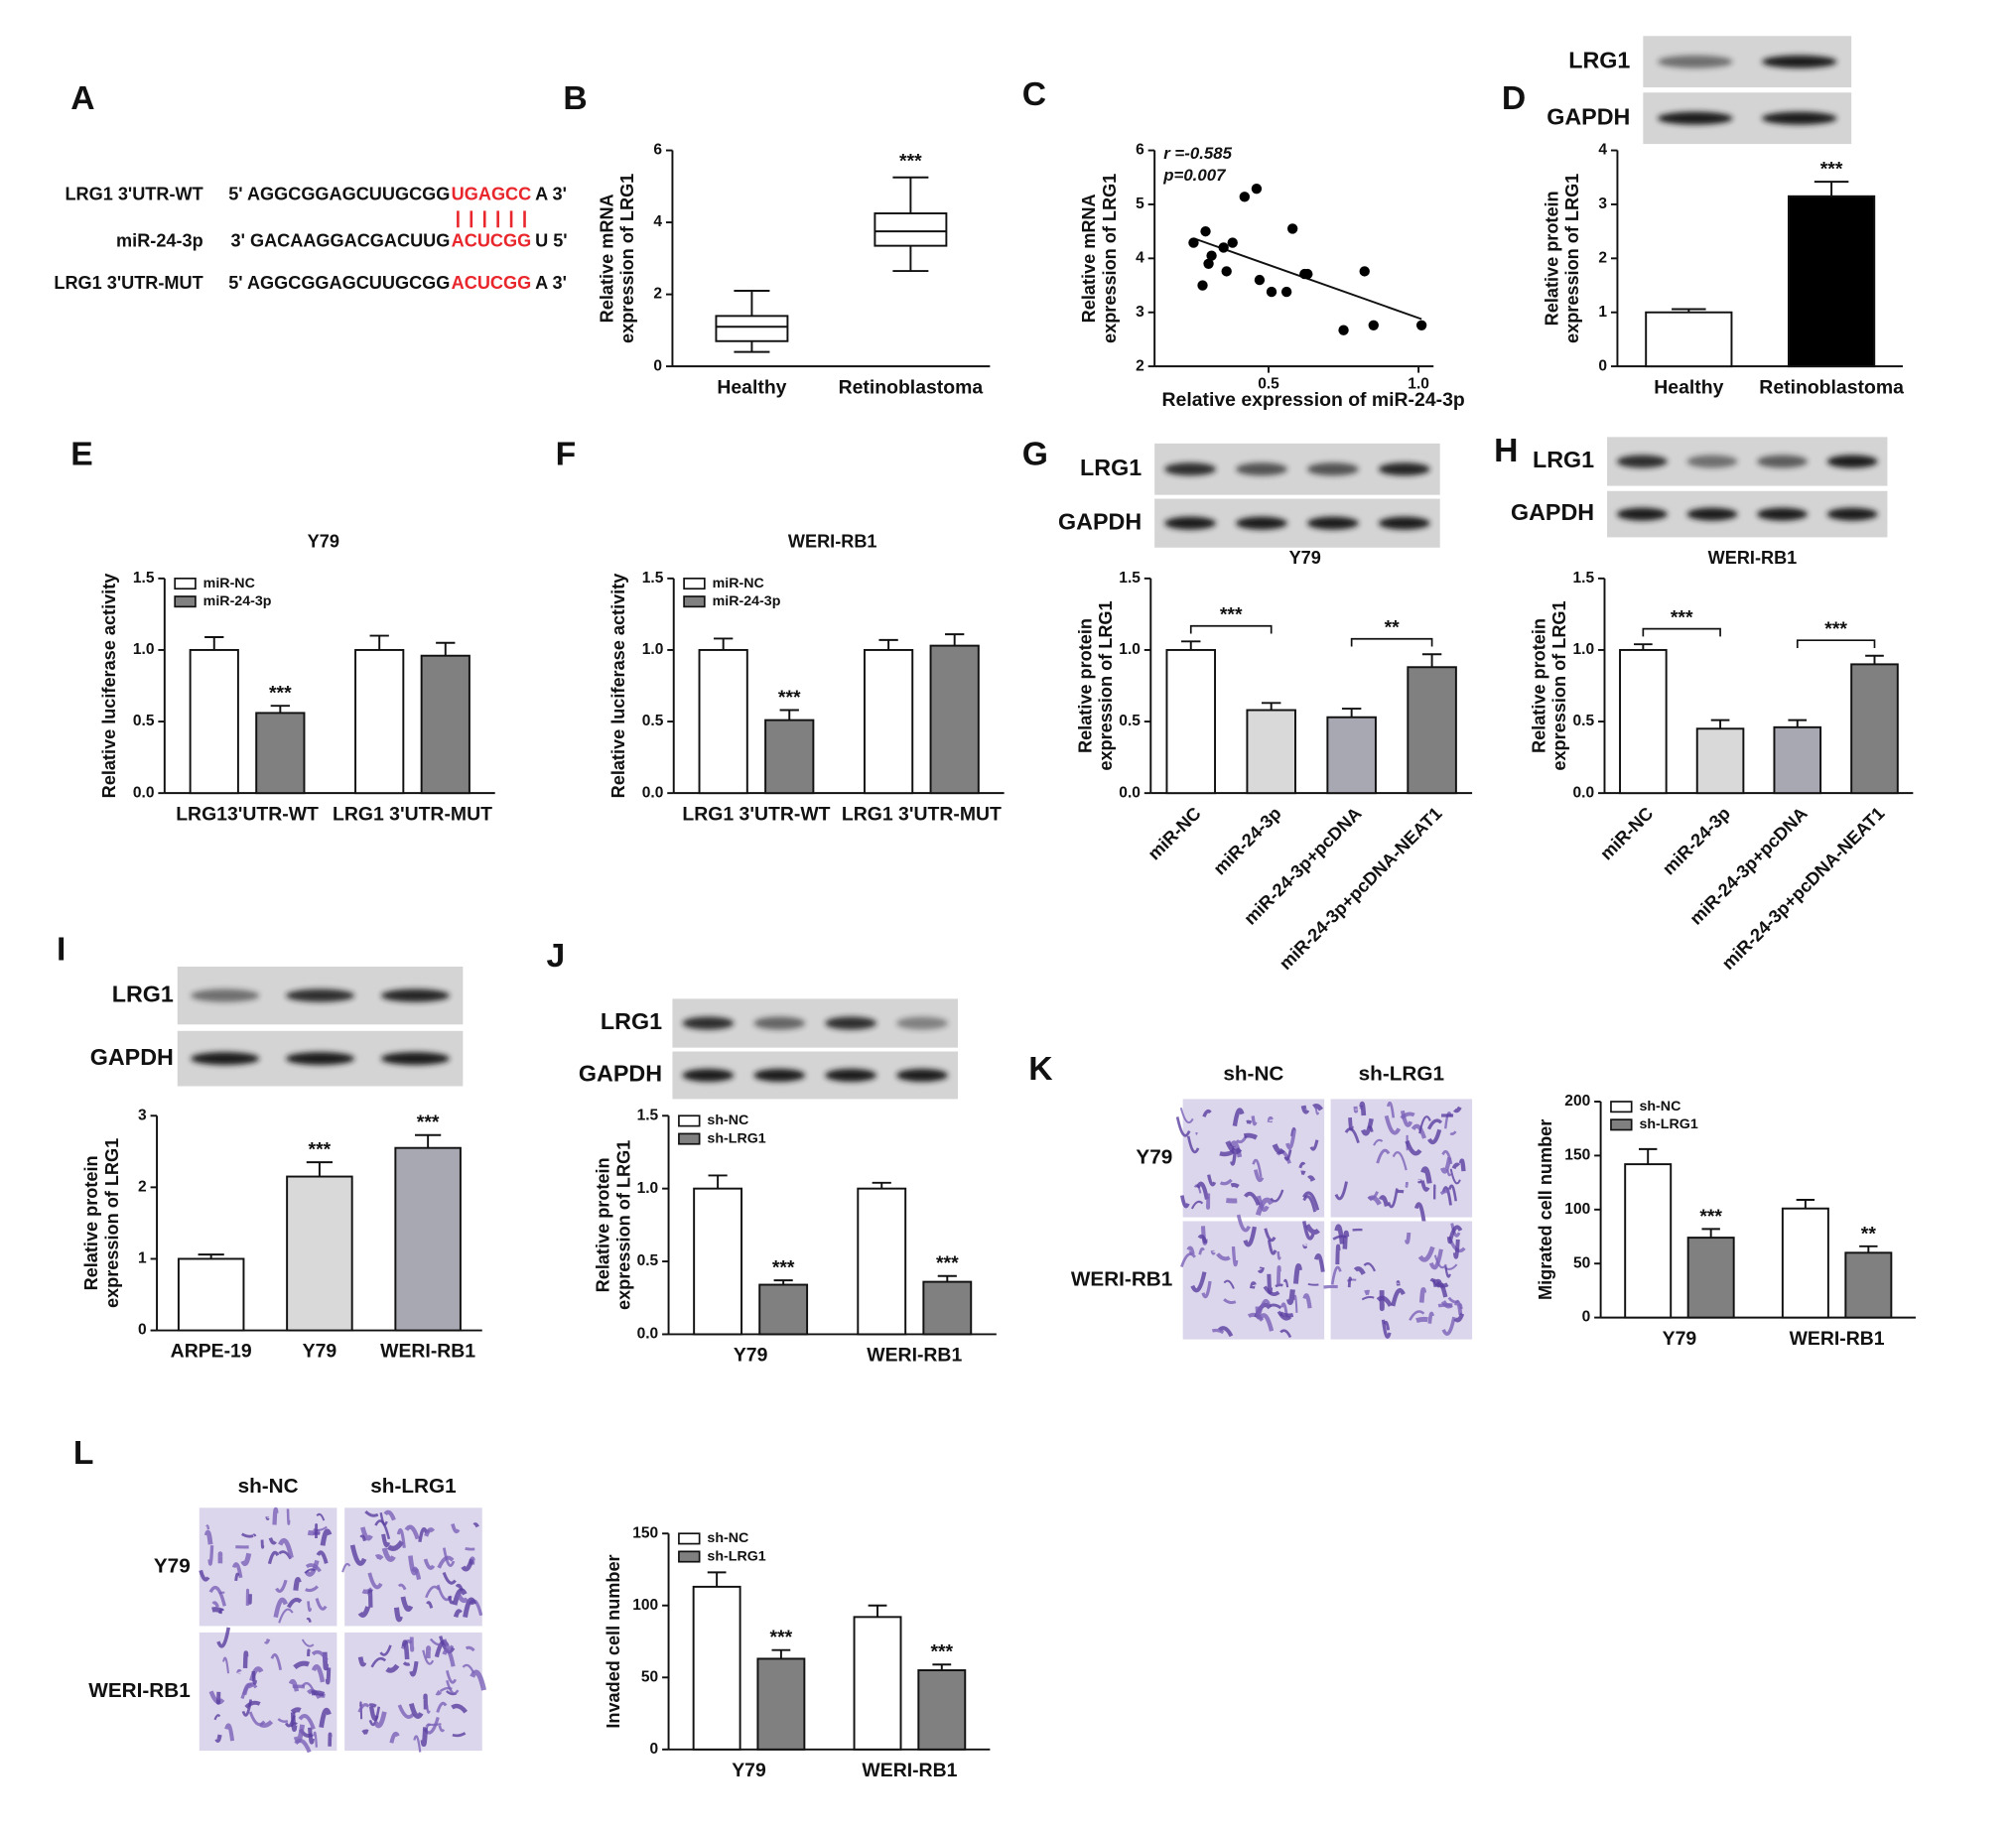  What do you see at coordinates (690, 1120) in the screenshot?
I see `legend-swatch` at bounding box center [690, 1120].